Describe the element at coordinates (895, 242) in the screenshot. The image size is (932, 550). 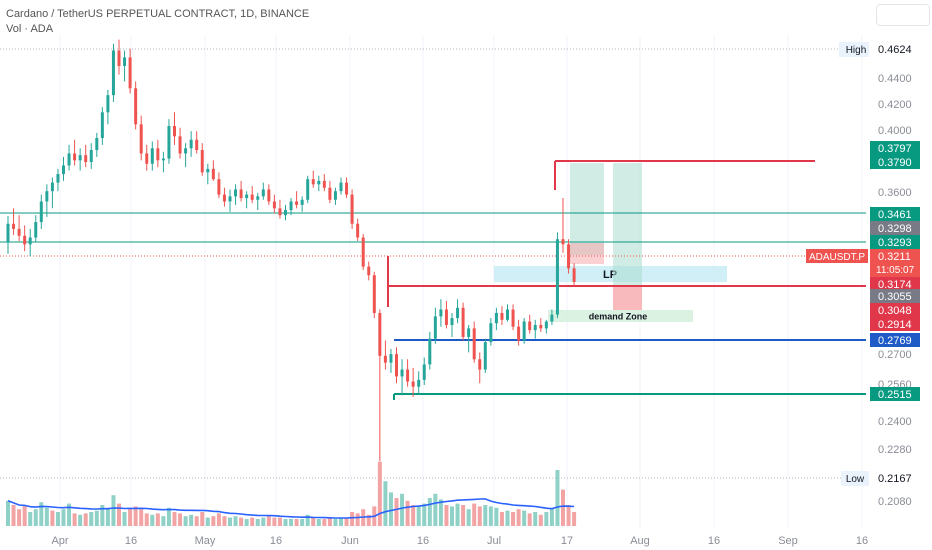
I see `tag-0-3293-bg` at that location.